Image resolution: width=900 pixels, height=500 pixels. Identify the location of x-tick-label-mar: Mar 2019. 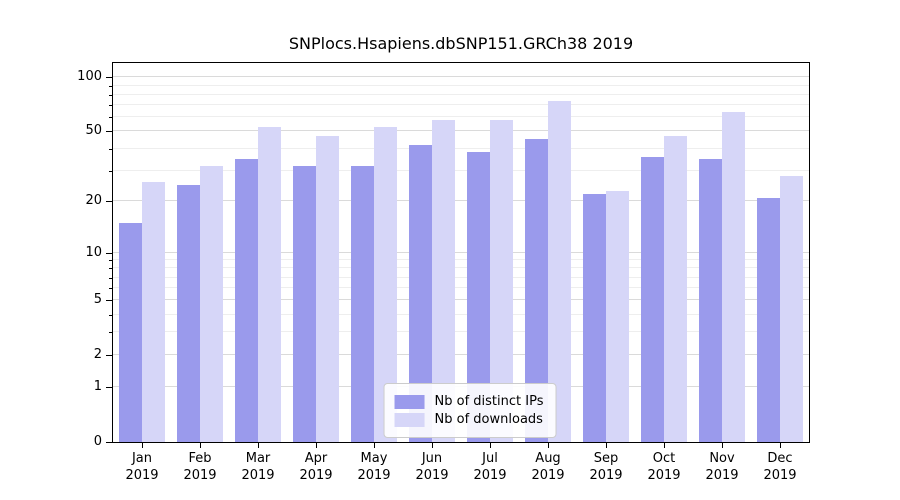
(258, 467).